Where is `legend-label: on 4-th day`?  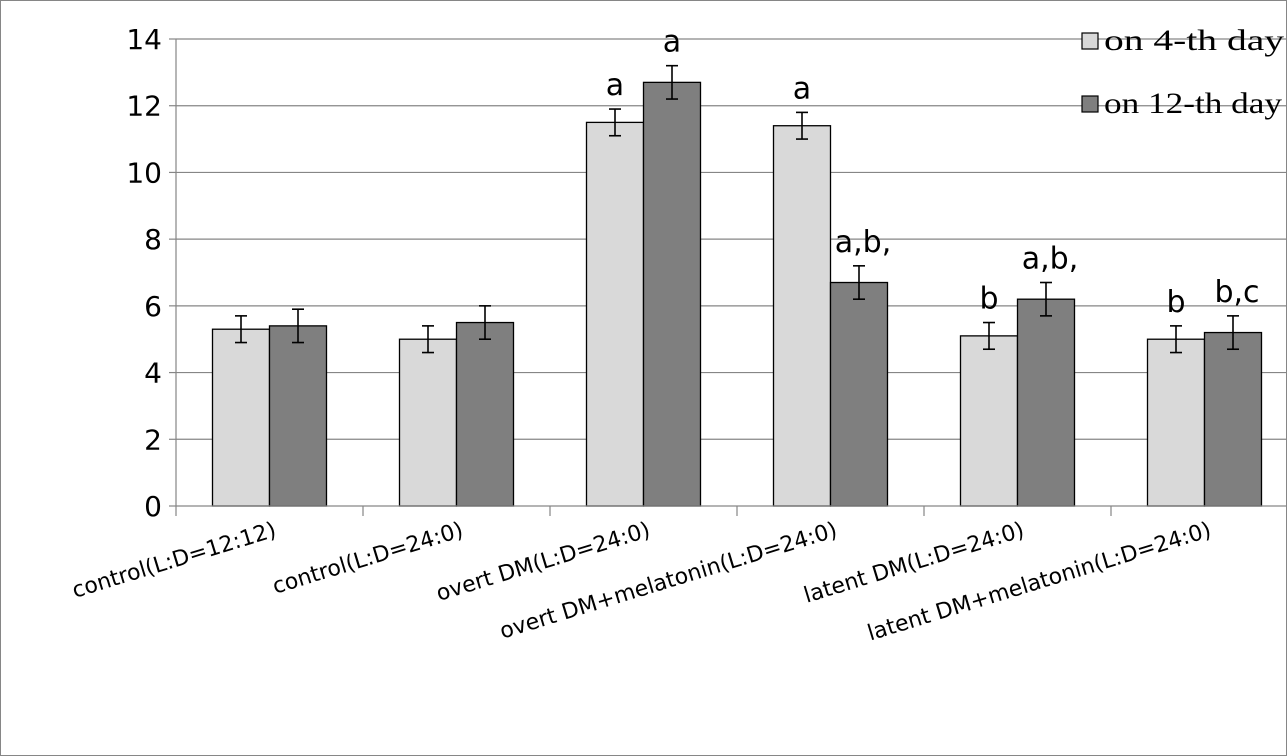 legend-label: on 4-th day is located at coordinates (1194, 40).